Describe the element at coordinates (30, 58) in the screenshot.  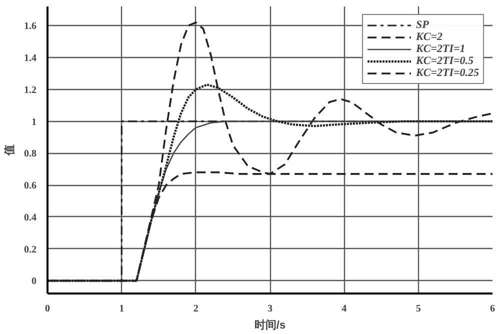
I see `y-tick-label: 1.4` at that location.